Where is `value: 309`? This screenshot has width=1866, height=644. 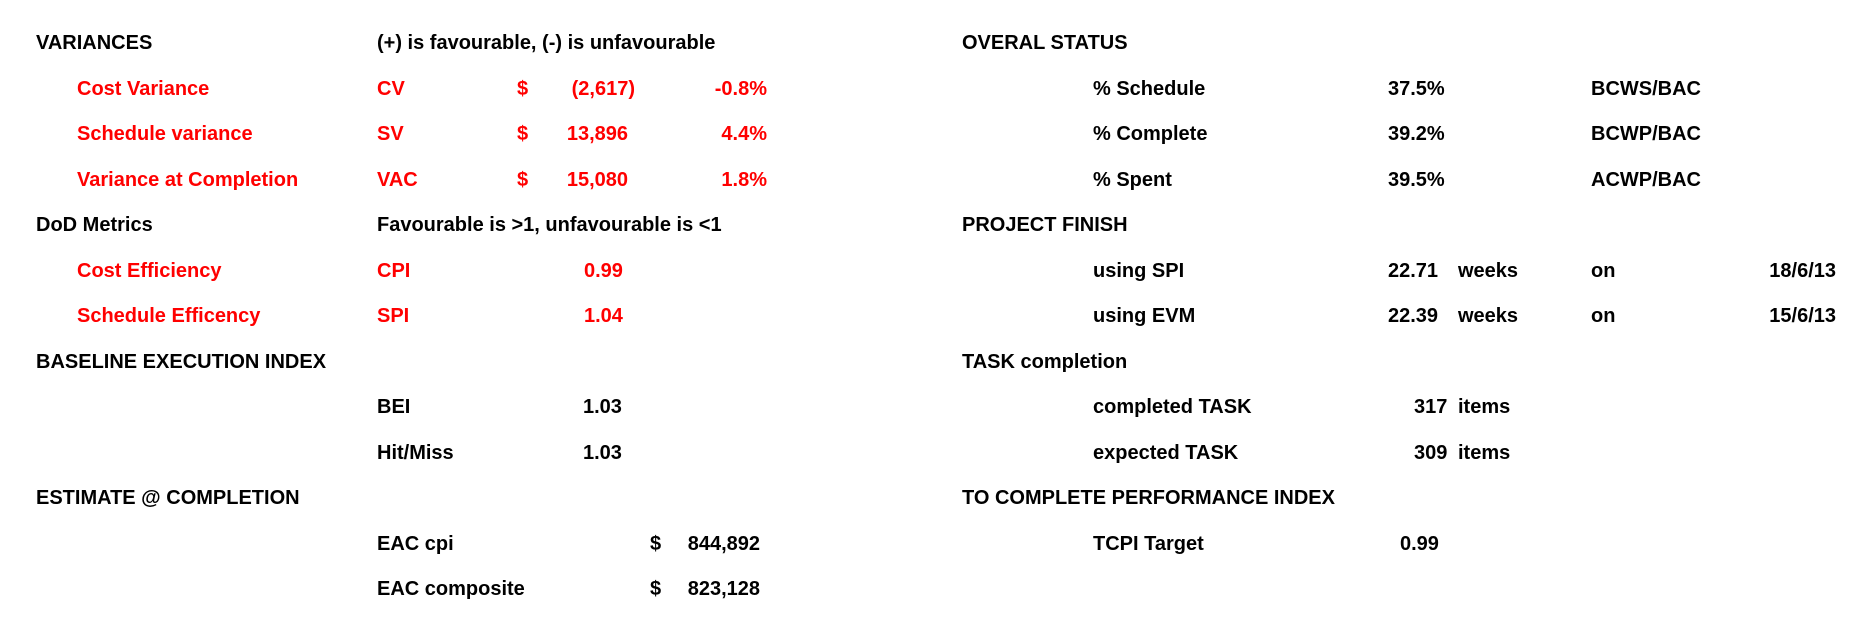
value: 309 is located at coordinates (1431, 453).